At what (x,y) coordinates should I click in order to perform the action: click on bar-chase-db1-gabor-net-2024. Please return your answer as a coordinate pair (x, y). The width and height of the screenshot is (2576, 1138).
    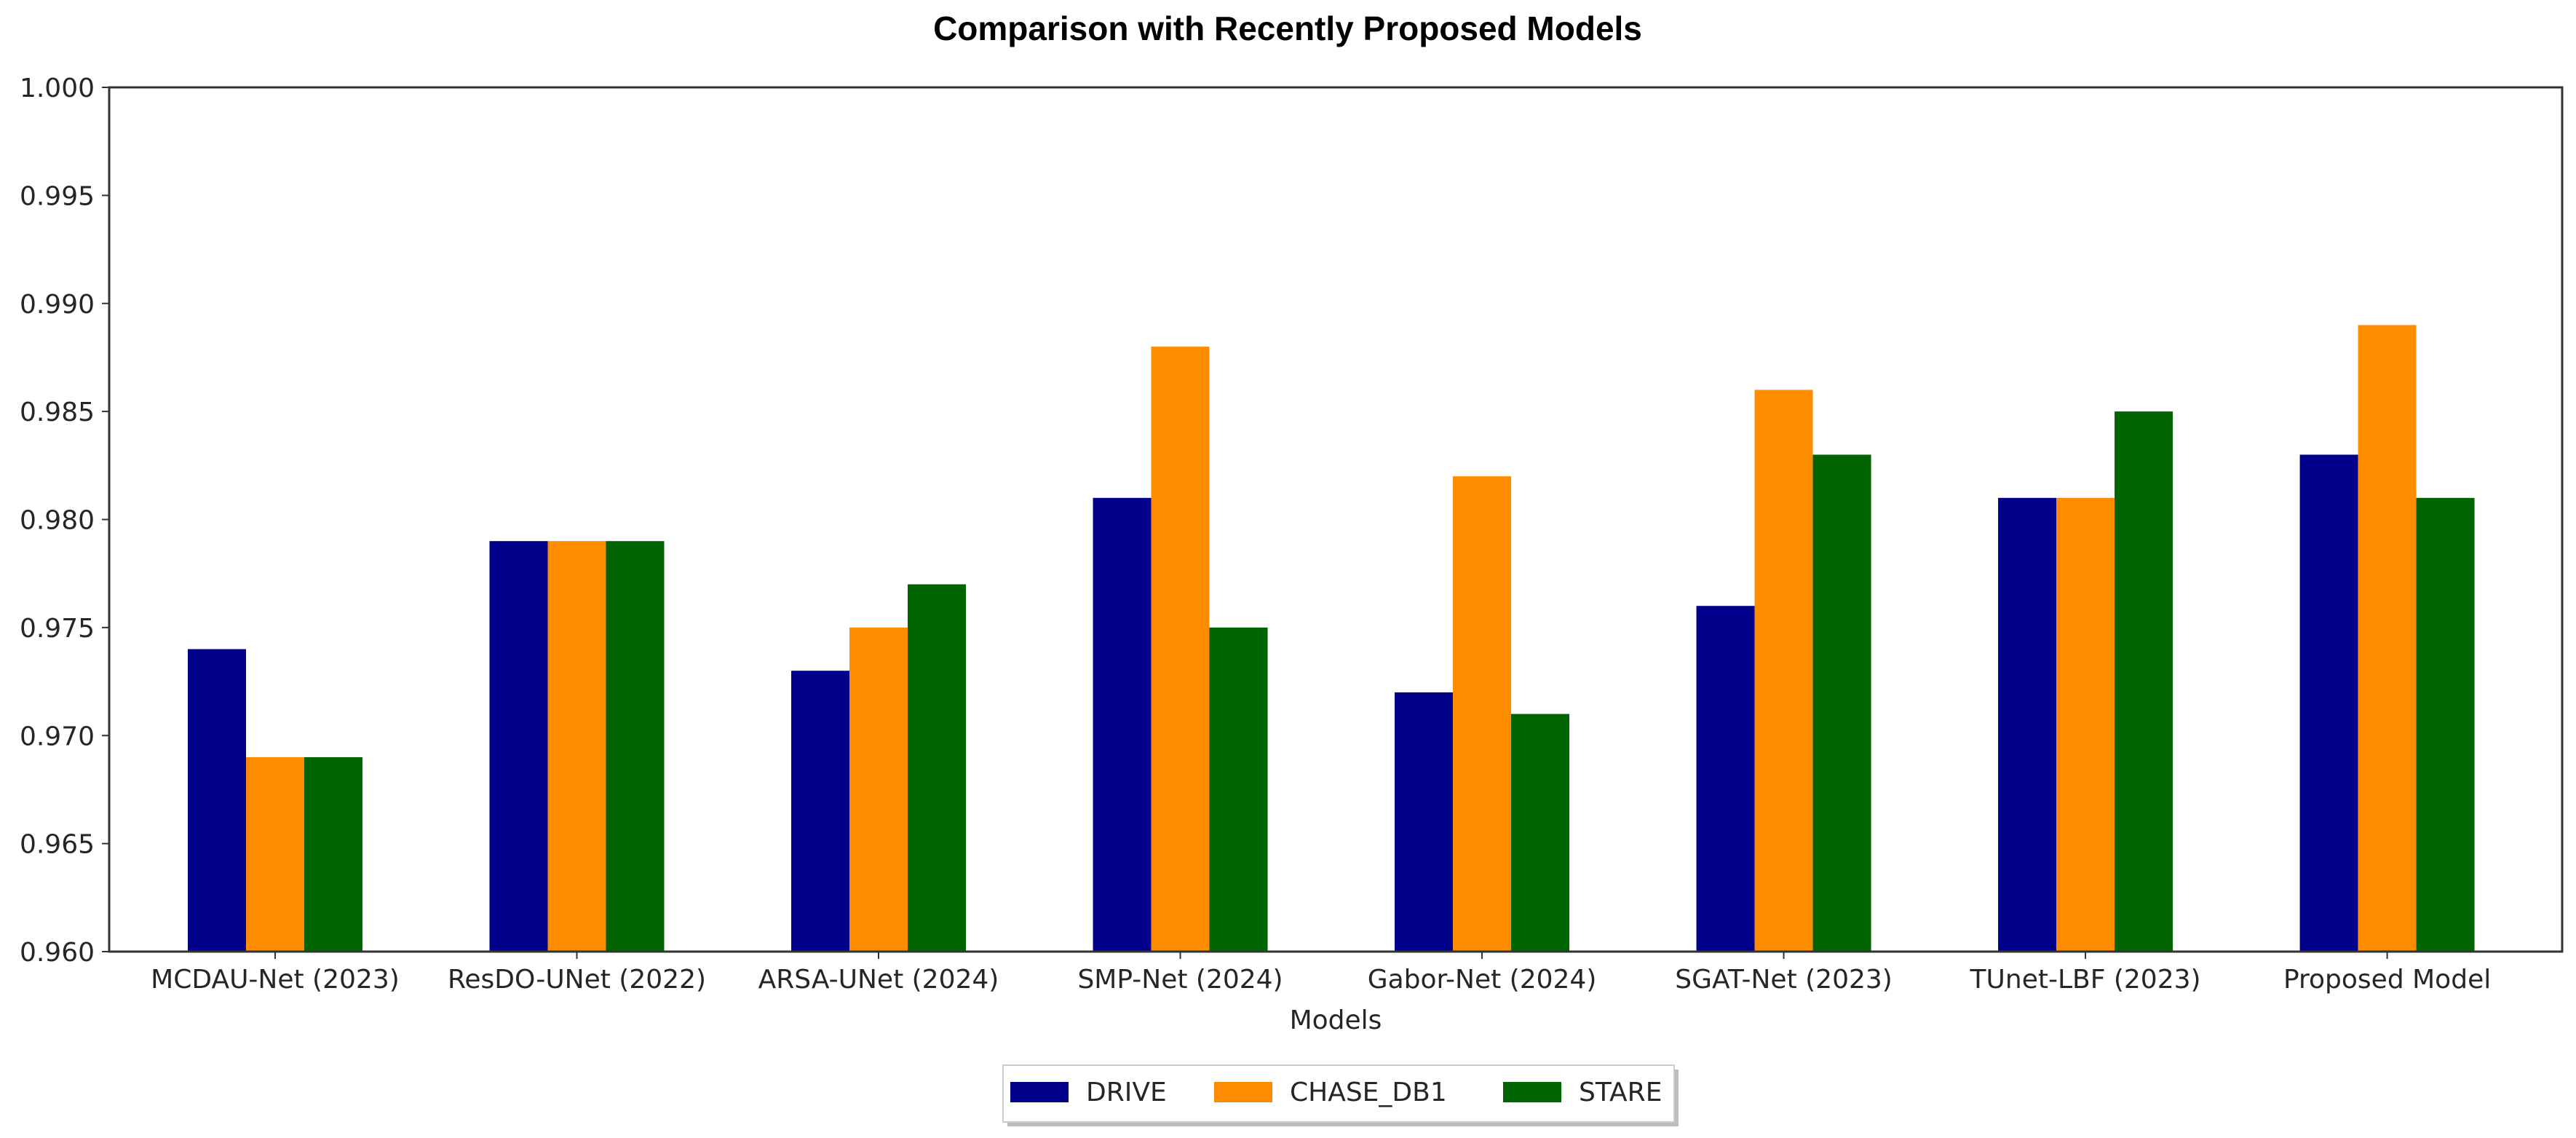
    Looking at the image, I should click on (1482, 714).